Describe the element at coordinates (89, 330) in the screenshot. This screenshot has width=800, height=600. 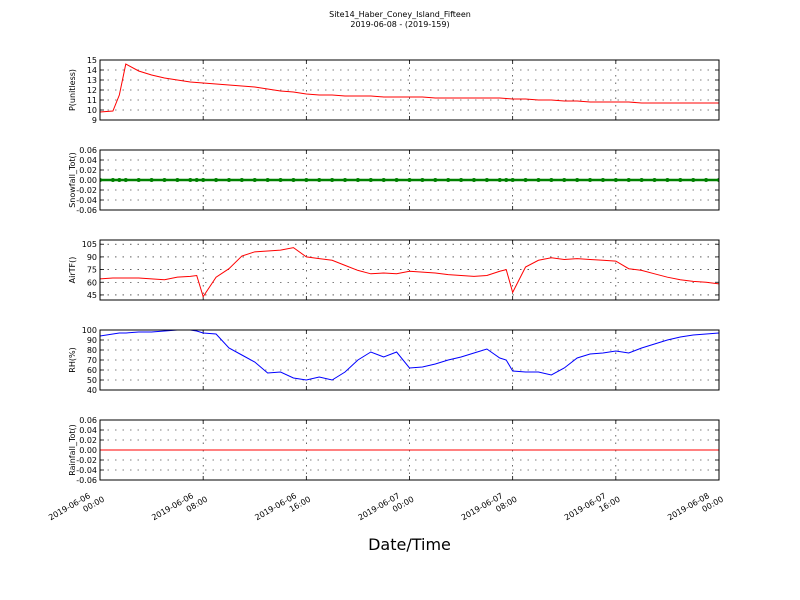
I see `y-tick-label: 100` at that location.